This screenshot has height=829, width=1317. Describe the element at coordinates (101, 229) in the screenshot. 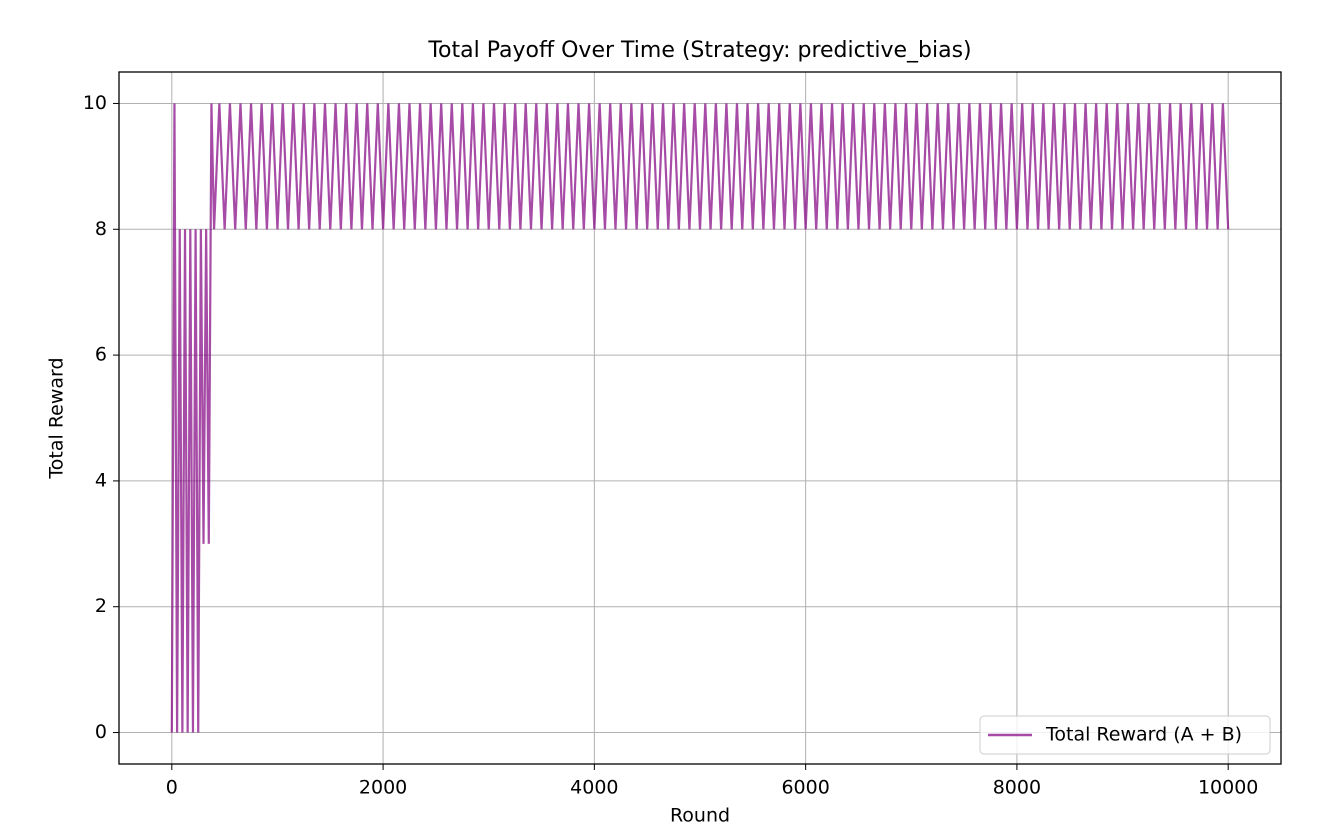

I see `y-tick-label: 8` at that location.